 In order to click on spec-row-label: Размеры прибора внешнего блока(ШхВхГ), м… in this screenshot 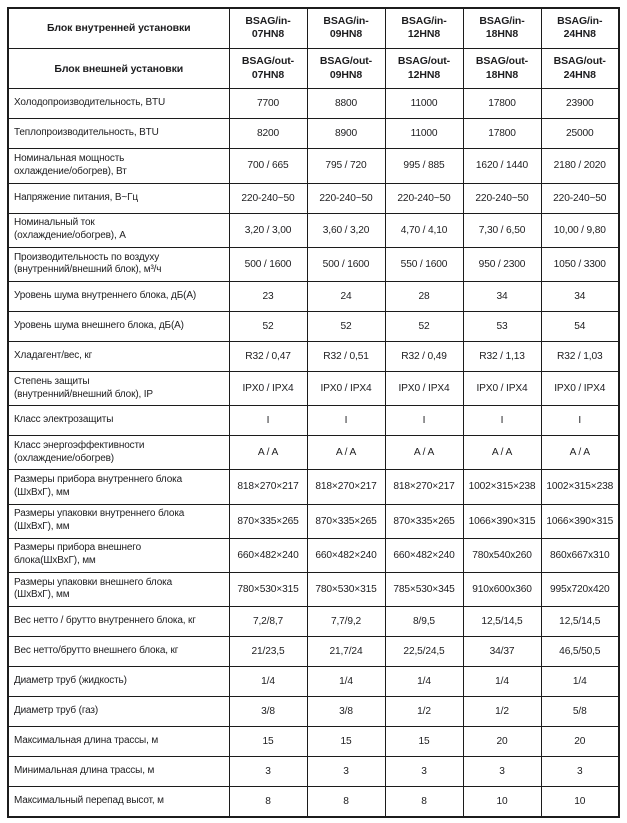, I will do `click(118, 555)`.